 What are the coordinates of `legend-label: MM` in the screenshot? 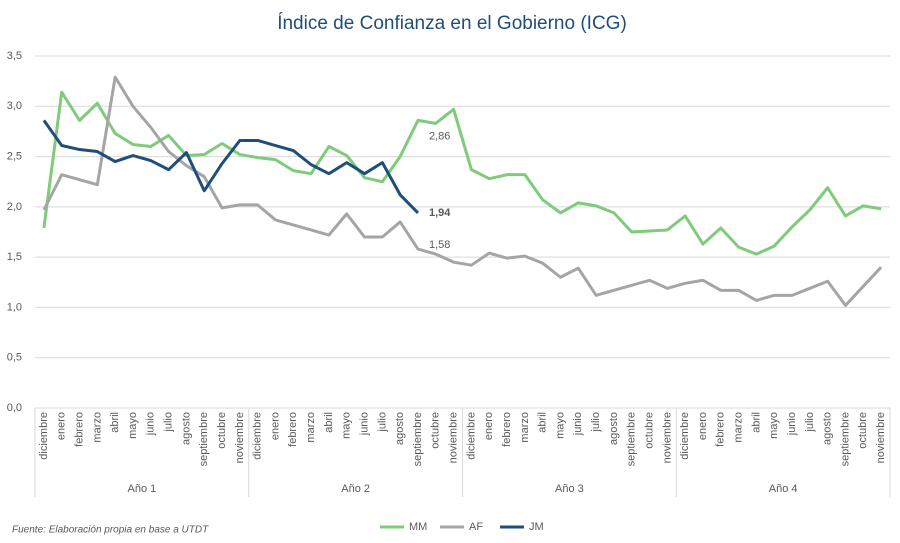 It's located at (418, 527).